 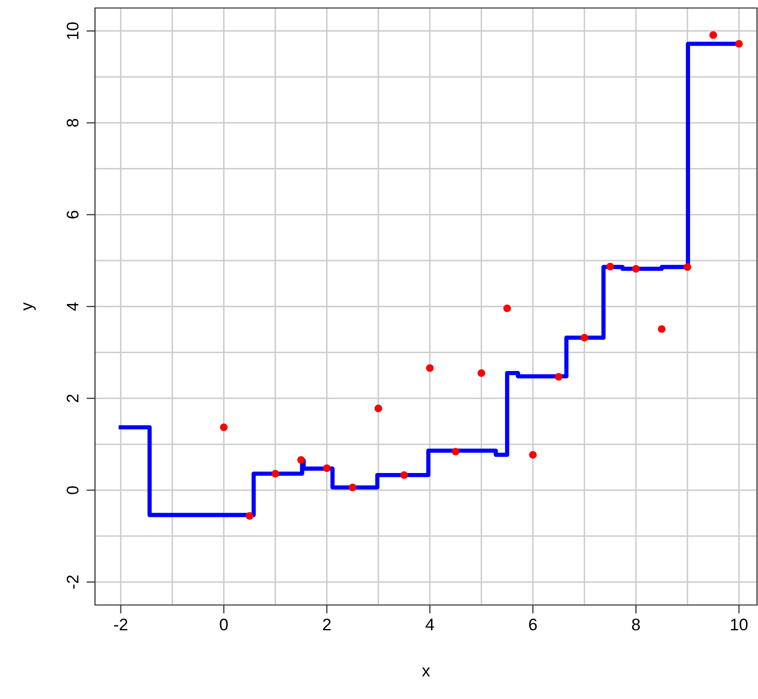 What do you see at coordinates (533, 624) in the screenshot?
I see `x-tick-label: 6` at bounding box center [533, 624].